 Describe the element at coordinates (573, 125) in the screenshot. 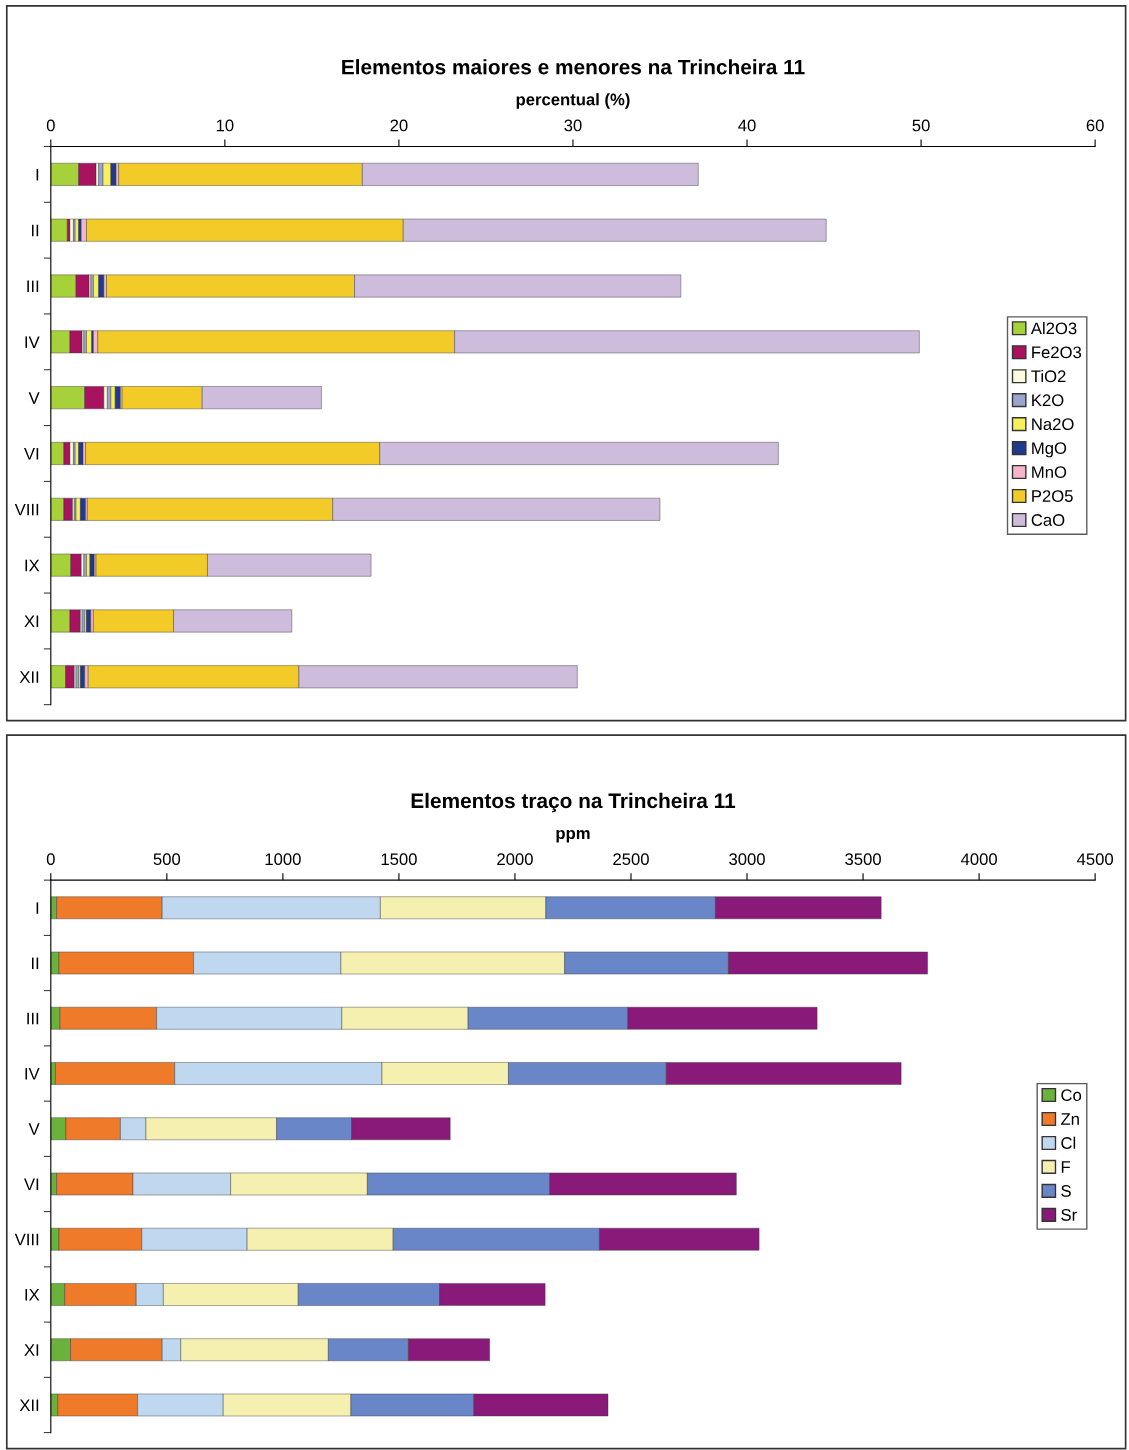

I see `x-tick-label: 30` at that location.